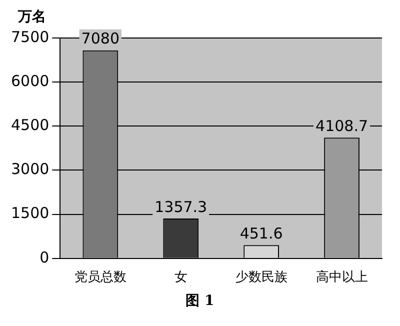 The image size is (400, 326). I want to click on data-label: 1357.3, so click(181, 207).